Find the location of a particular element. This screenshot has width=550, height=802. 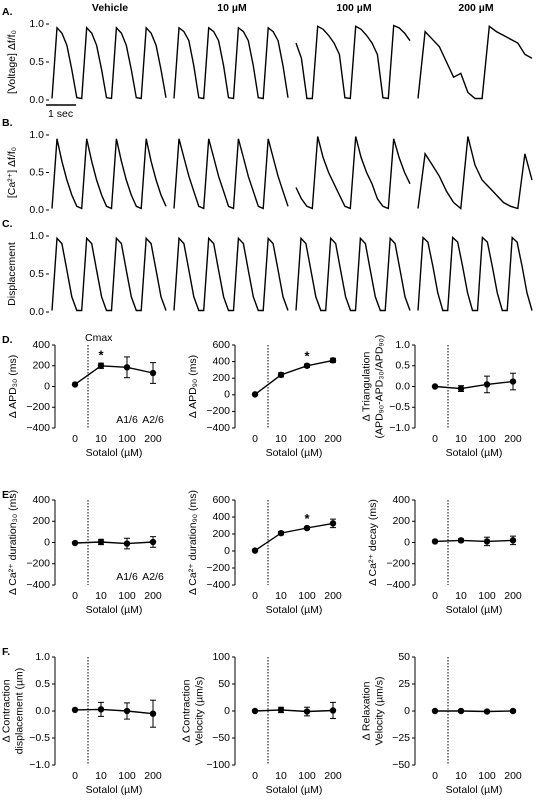

column-header: Vehicle is located at coordinates (110, 8).